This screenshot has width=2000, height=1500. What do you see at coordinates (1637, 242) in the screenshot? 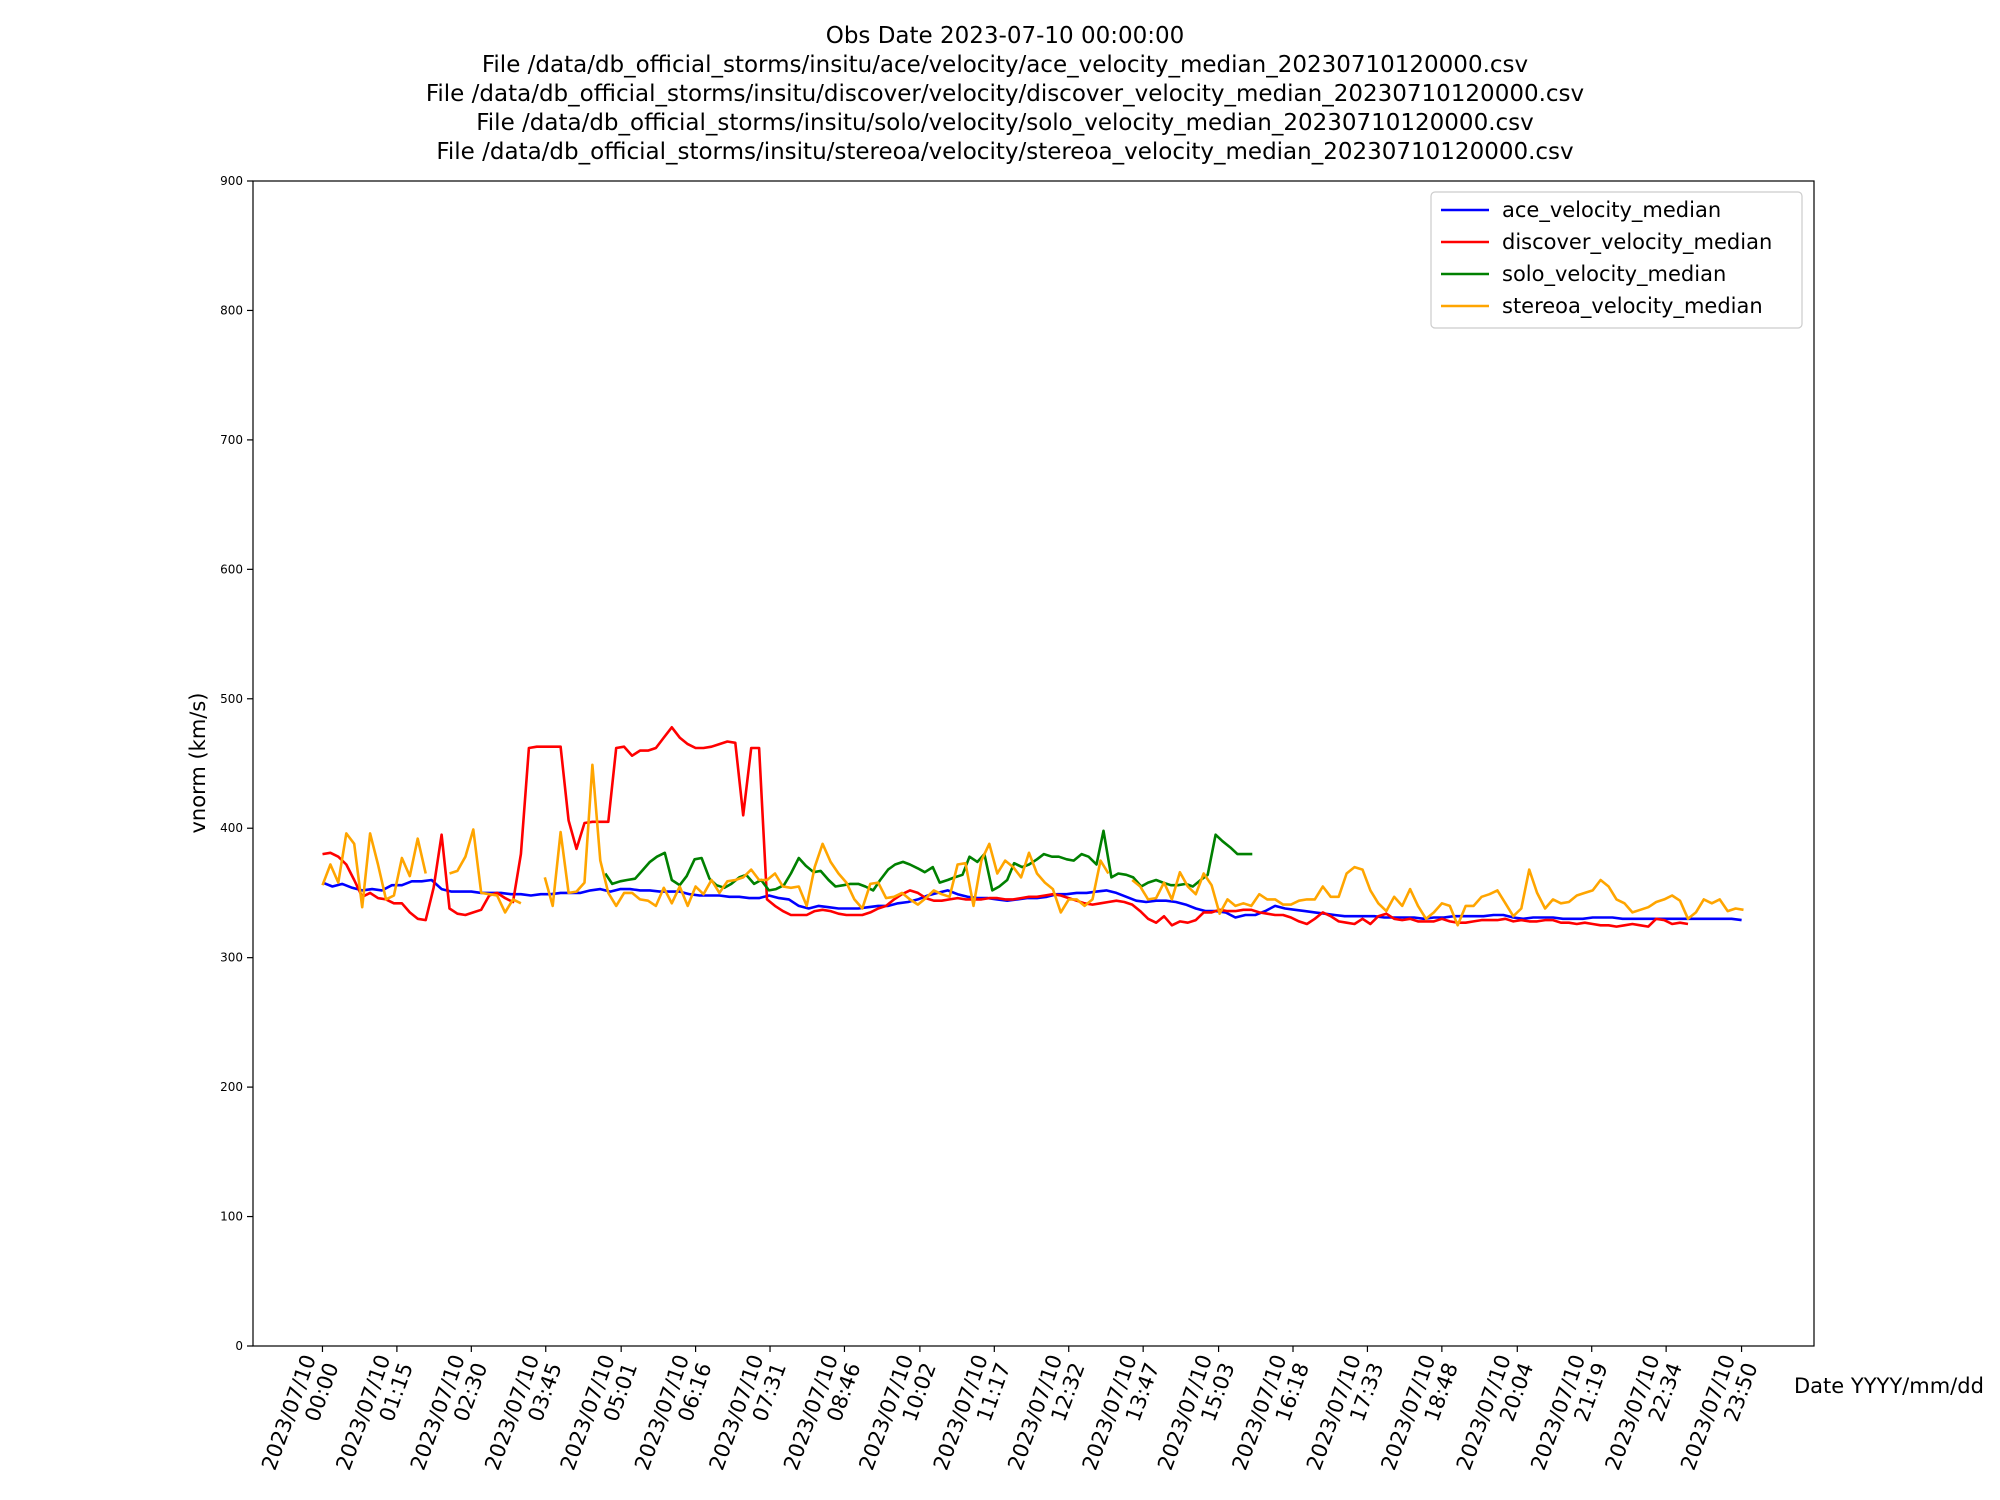
I see `legend-label-discover_velocity_median: discover_velocity_median` at bounding box center [1637, 242].